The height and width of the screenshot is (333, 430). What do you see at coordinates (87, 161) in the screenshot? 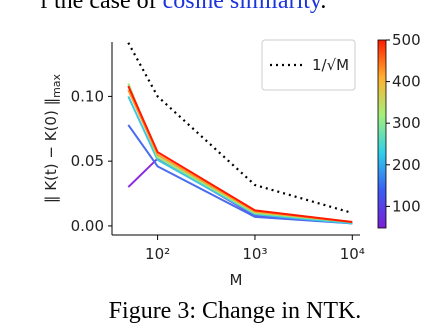
I see `y-tick-label: 0.05` at bounding box center [87, 161].